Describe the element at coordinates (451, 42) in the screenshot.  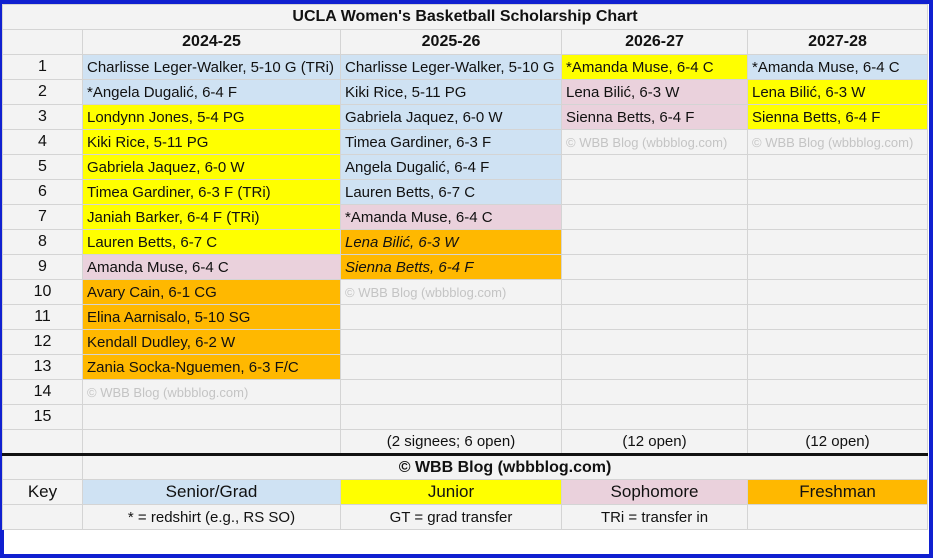
I see `season-header: 2025-26` at that location.